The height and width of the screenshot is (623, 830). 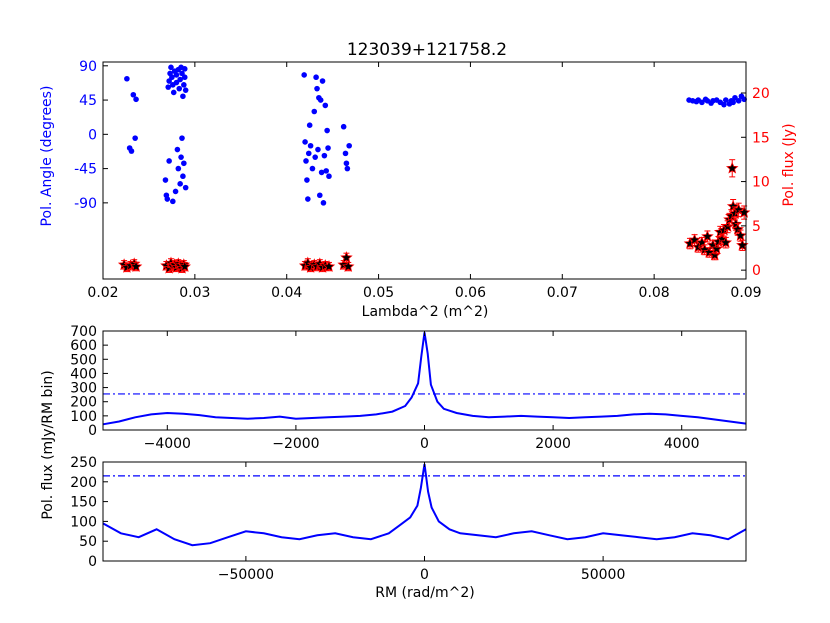 I want to click on axes-frame, so click(x=424, y=511).